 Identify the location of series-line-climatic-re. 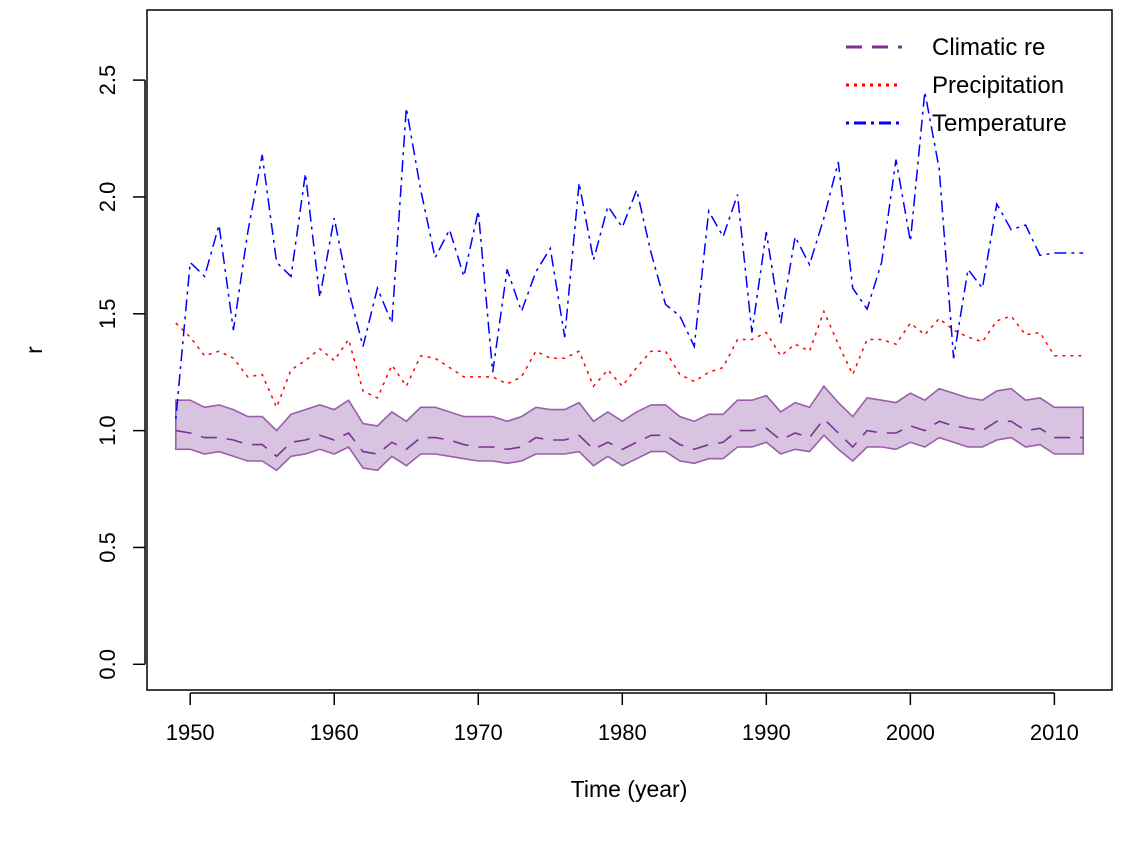
(629, 437).